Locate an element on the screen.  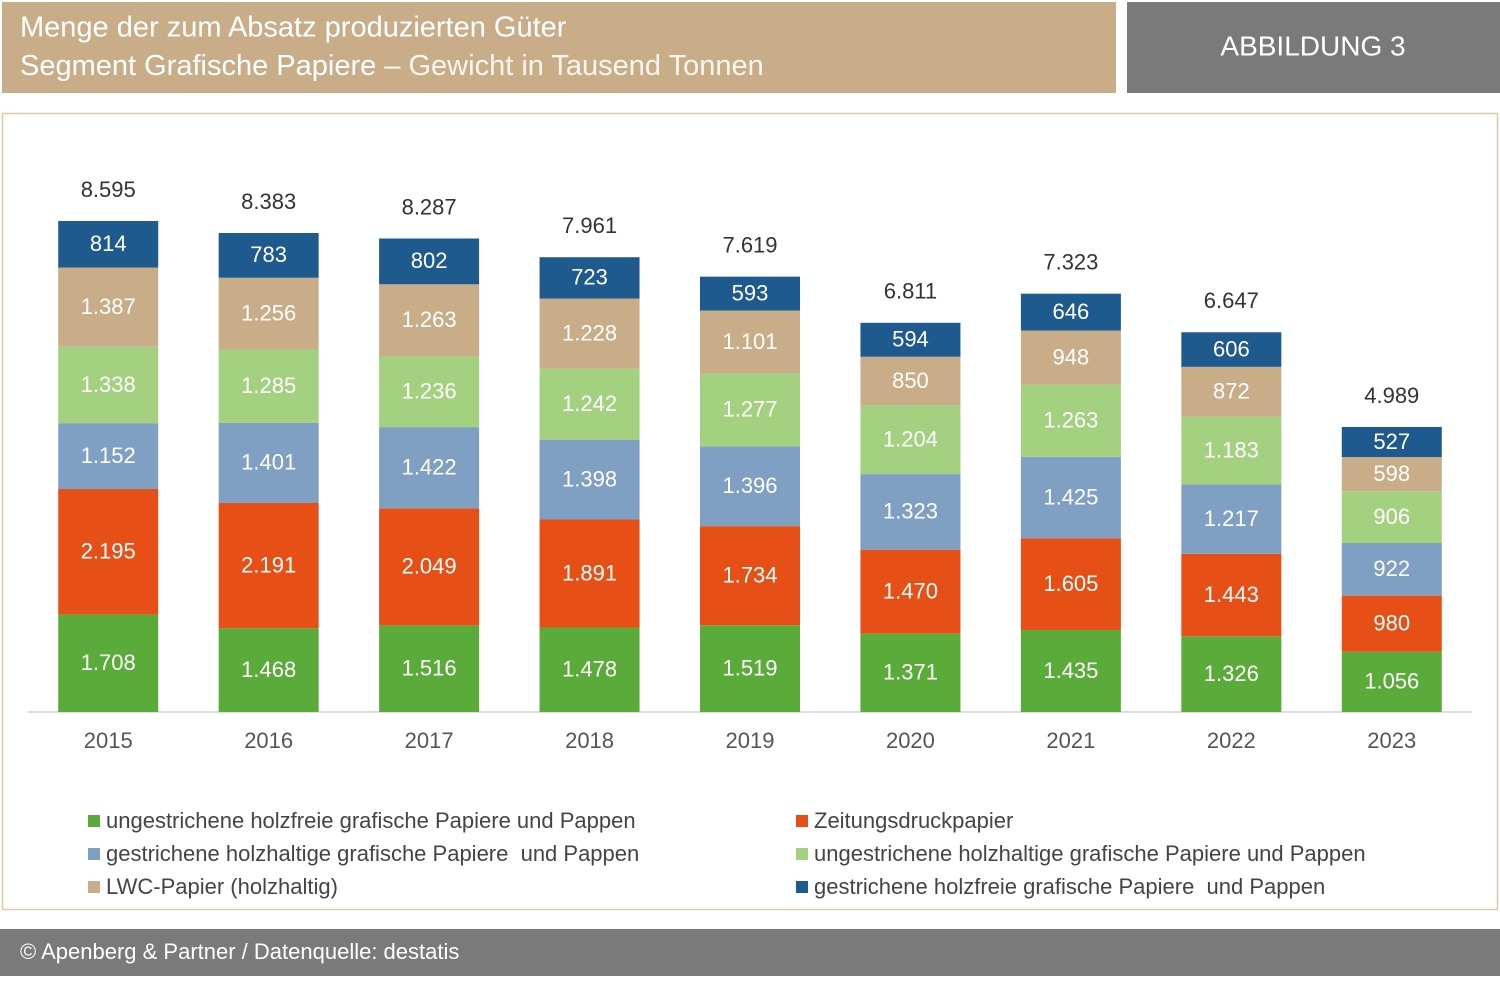
segment-label: 2.195 is located at coordinates (108, 551).